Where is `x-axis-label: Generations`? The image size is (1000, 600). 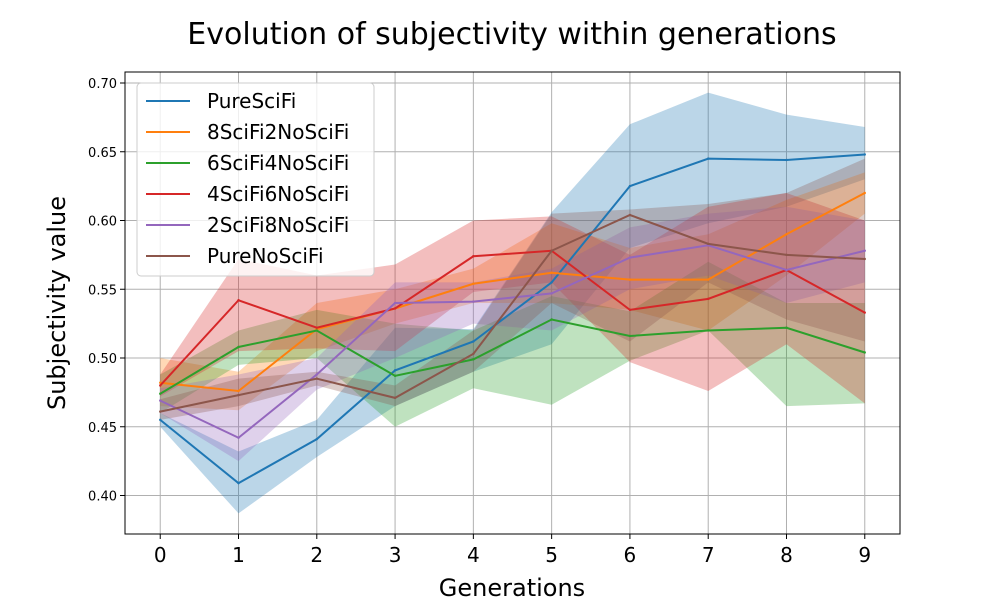
x-axis-label: Generations is located at coordinates (512, 587).